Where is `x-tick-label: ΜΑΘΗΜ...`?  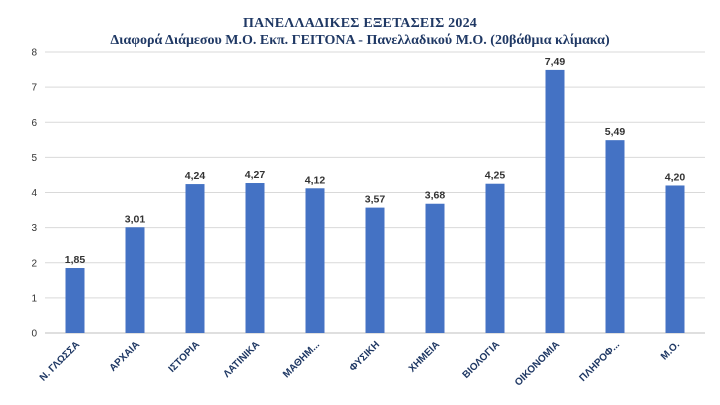
x-tick-label: ΜΑΘΗΜ... is located at coordinates (301, 359).